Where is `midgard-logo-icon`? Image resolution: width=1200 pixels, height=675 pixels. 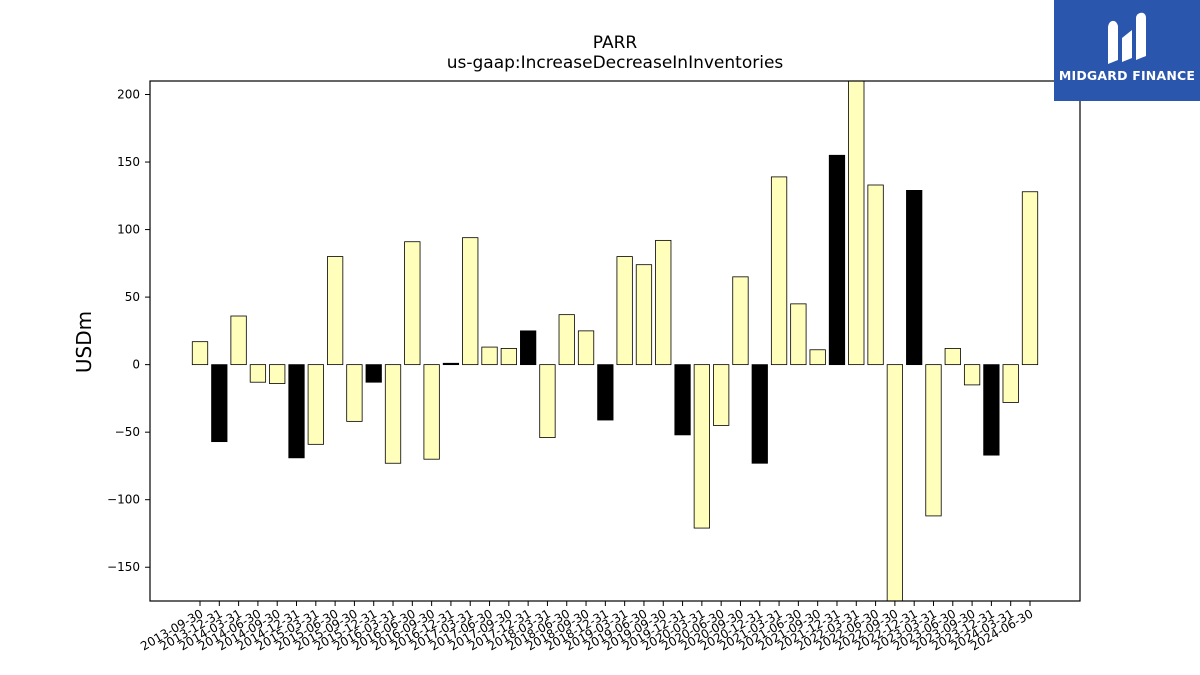
midgard-logo-icon is located at coordinates (1127, 38).